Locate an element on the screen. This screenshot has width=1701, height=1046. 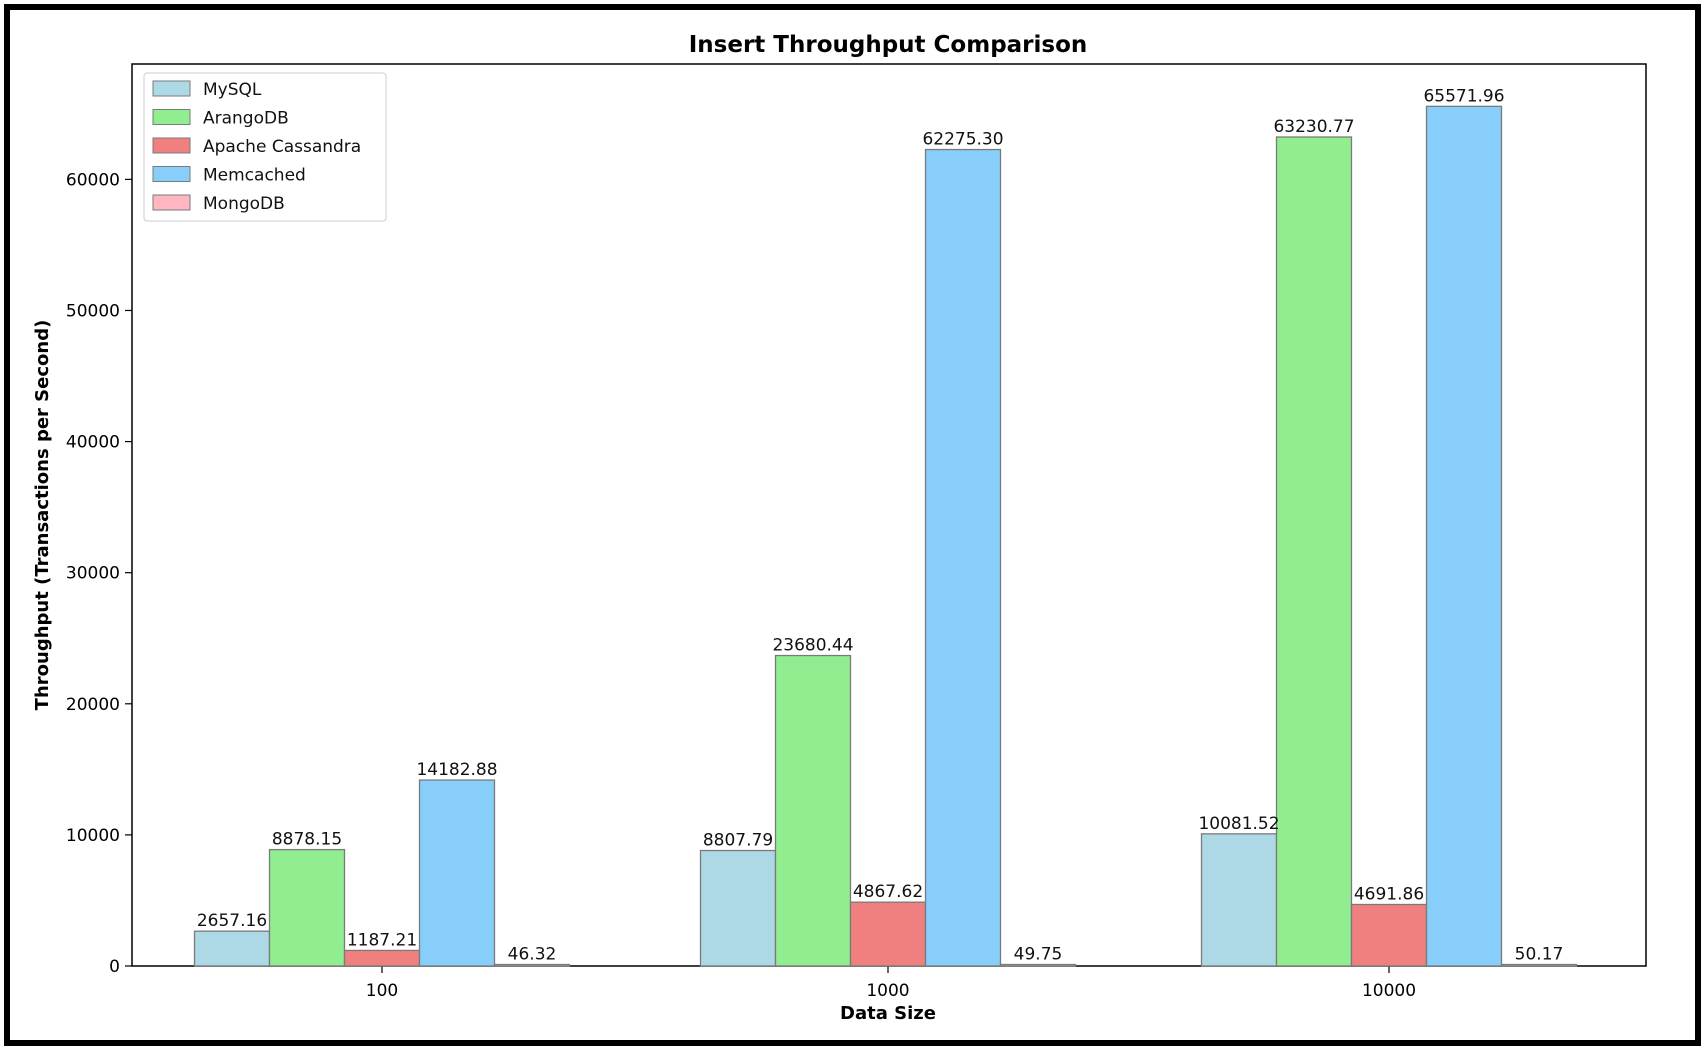
y-tick-label: 10000 is located at coordinates (93, 836).